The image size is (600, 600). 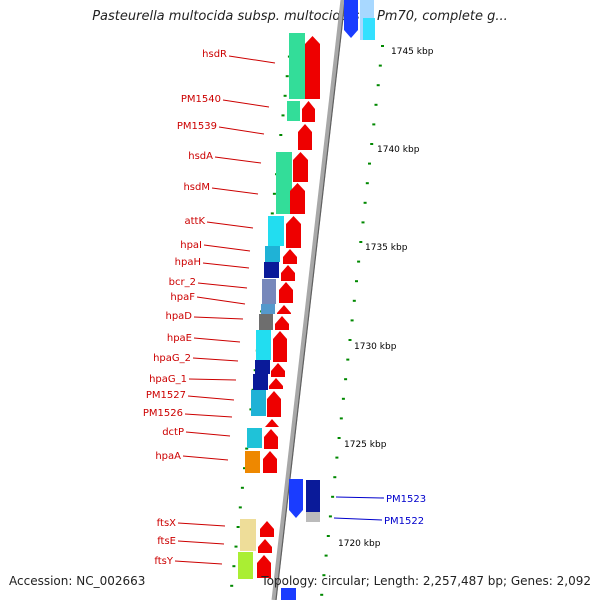 What do you see at coordinates (163, 561) in the screenshot?
I see `gene-label: ftsY` at bounding box center [163, 561].